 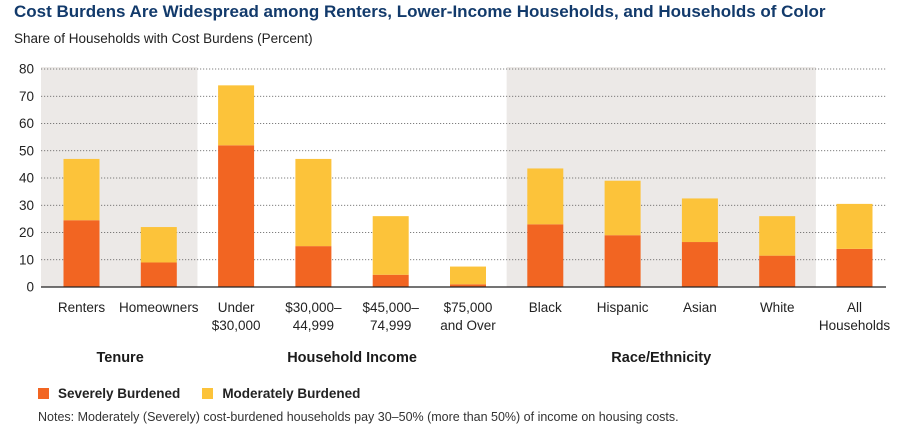 I want to click on x-tick-label-5-0: $75,000, so click(x=468, y=307).